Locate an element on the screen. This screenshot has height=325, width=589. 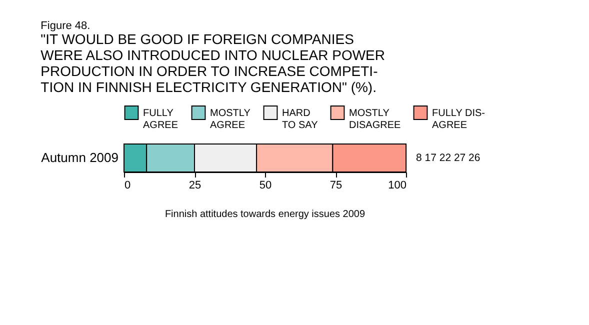
legend-label: MOSTLY AGREE is located at coordinates (230, 119).